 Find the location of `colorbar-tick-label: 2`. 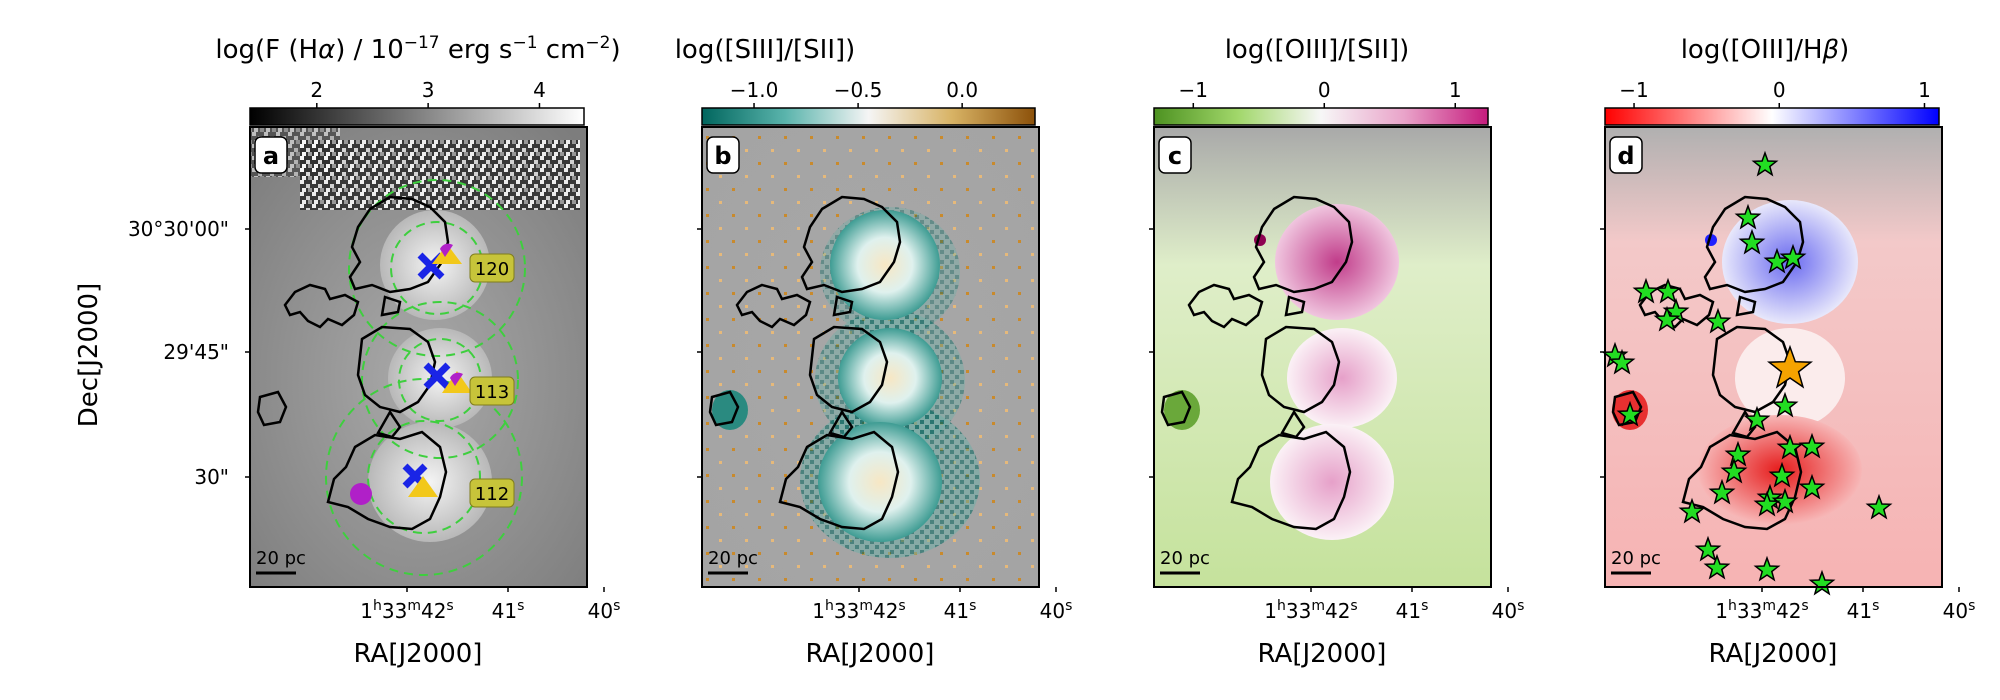

colorbar-tick-label: 2 is located at coordinates (316, 90).